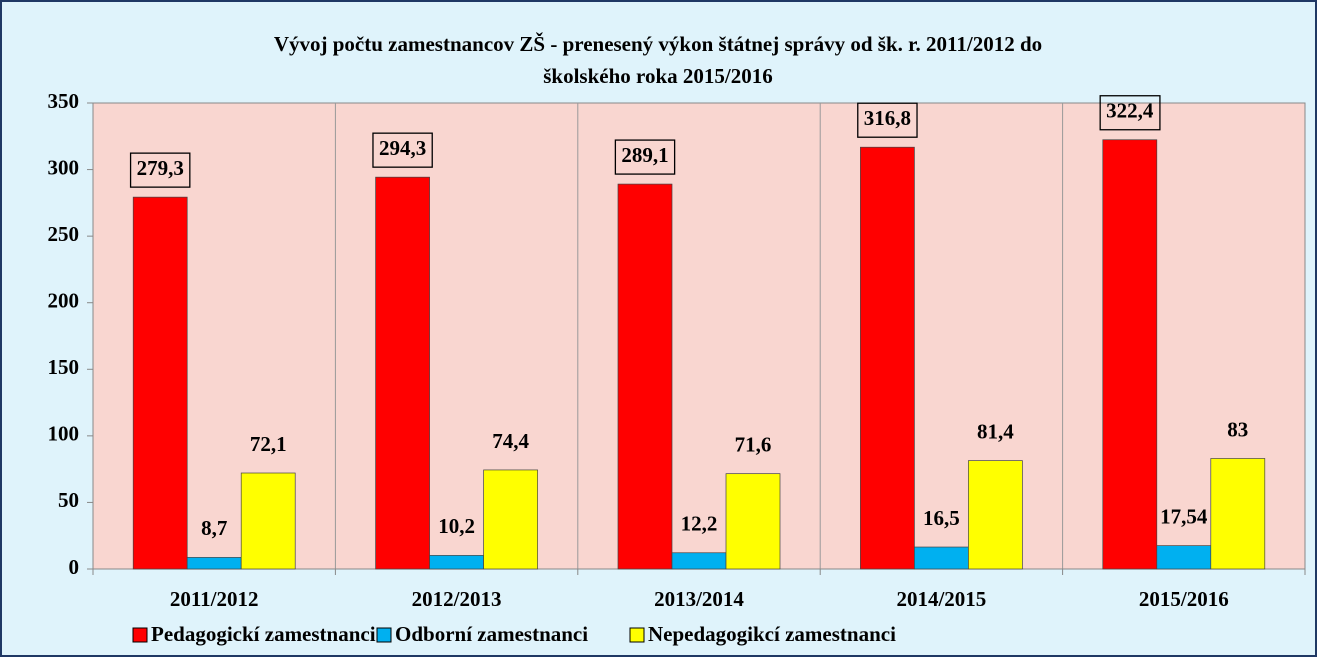 The image size is (1317, 657). Describe the element at coordinates (64, 367) in the screenshot. I see `y-tick-label: 150` at that location.